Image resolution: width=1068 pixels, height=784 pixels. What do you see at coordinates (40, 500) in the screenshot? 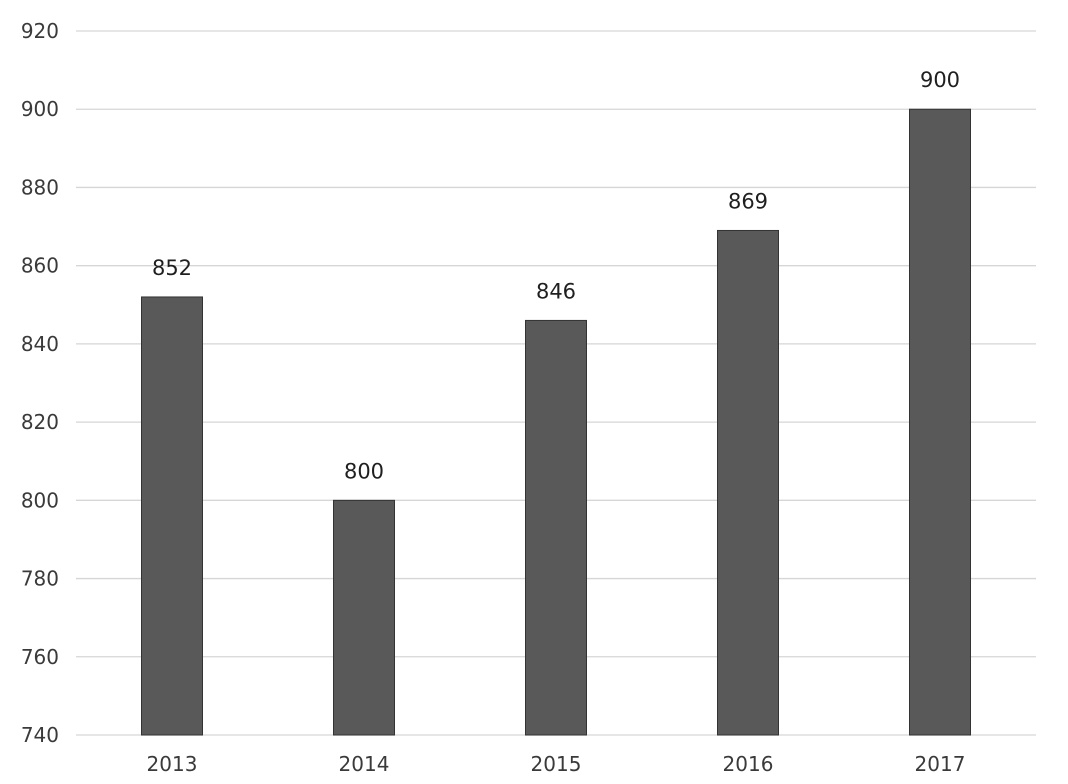
I see `y-tick-label-800: 800` at bounding box center [40, 500].